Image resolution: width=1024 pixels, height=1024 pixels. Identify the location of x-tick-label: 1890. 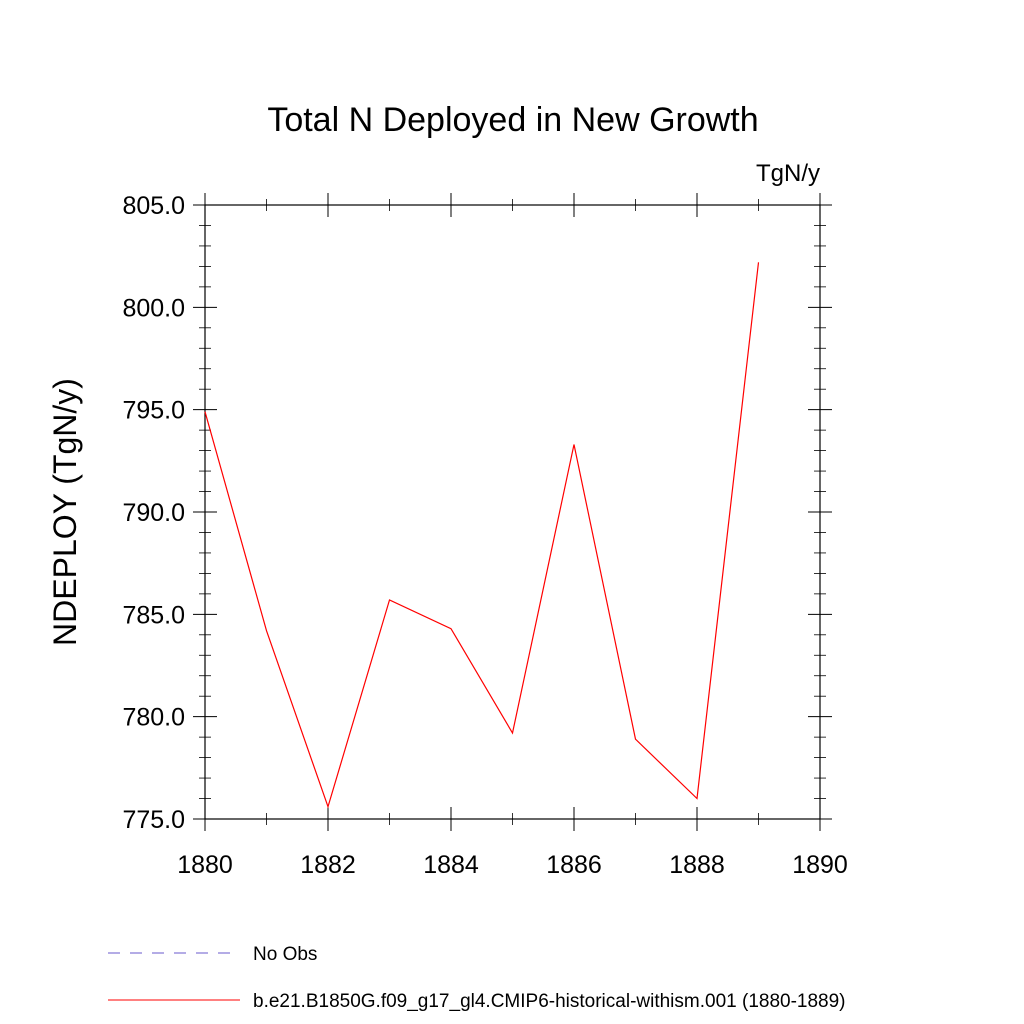
(820, 865).